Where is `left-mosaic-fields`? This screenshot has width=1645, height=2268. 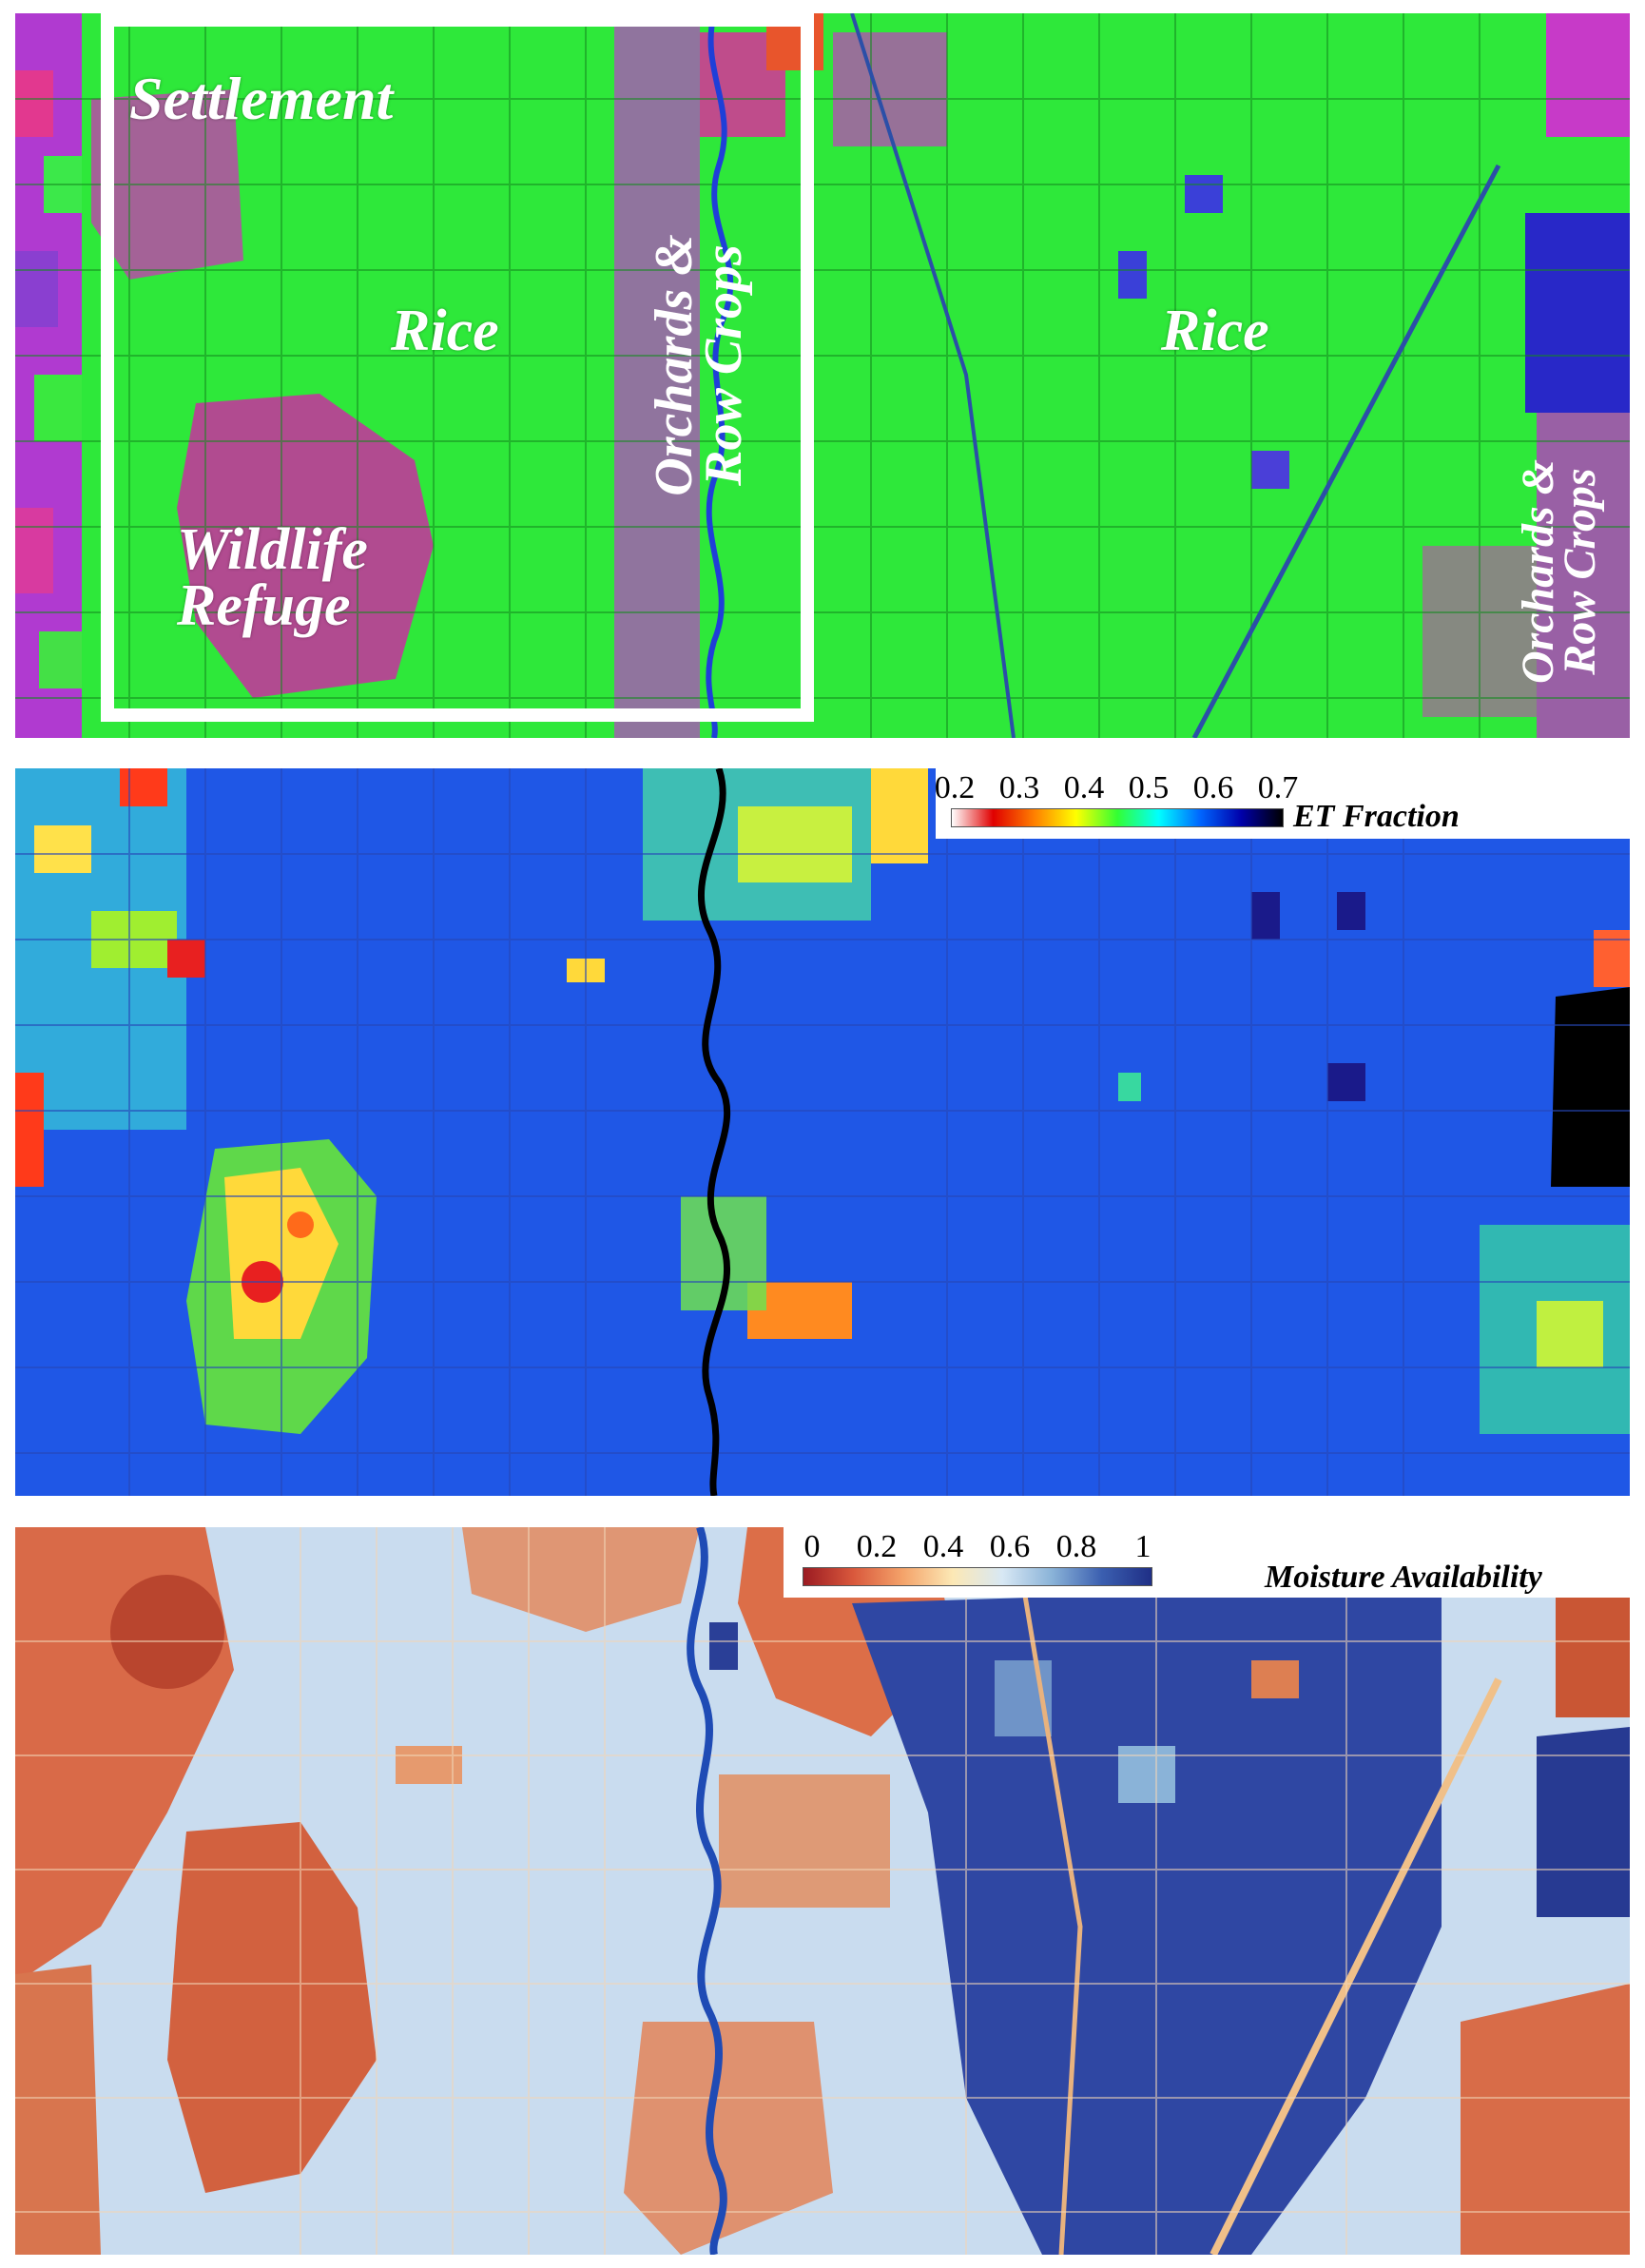 left-mosaic-fields is located at coordinates (48, 375).